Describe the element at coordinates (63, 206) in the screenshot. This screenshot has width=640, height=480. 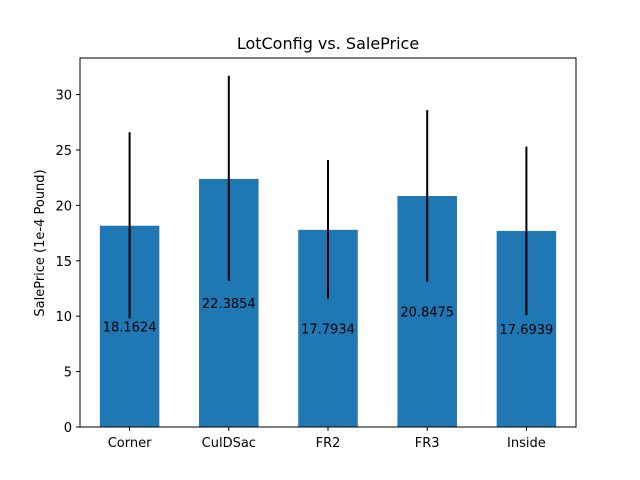
I see `y-tick-label-4: 20` at that location.